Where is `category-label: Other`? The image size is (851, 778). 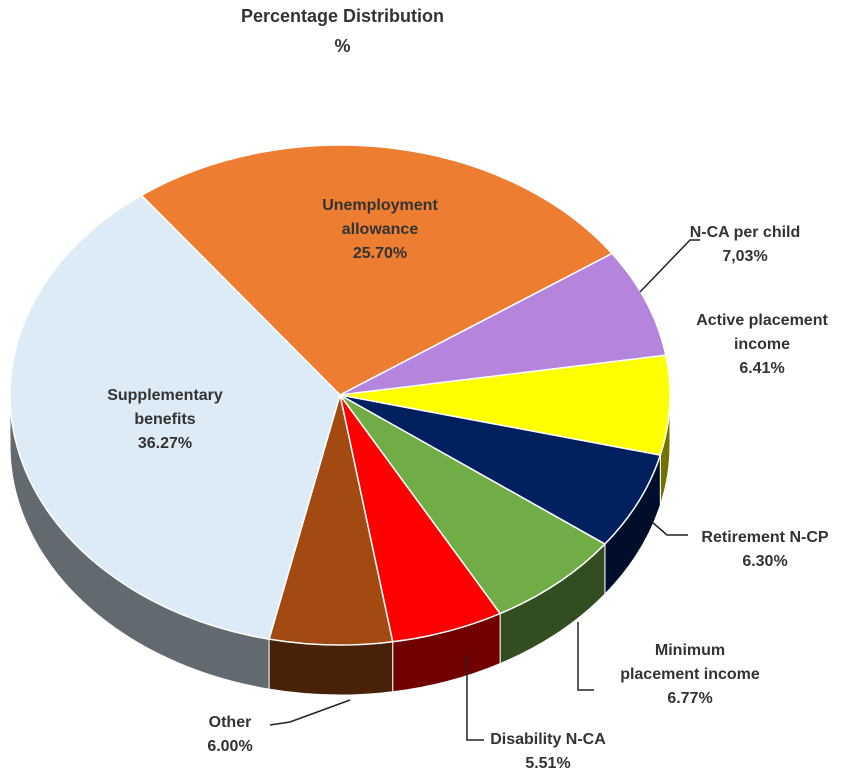
category-label: Other is located at coordinates (230, 722).